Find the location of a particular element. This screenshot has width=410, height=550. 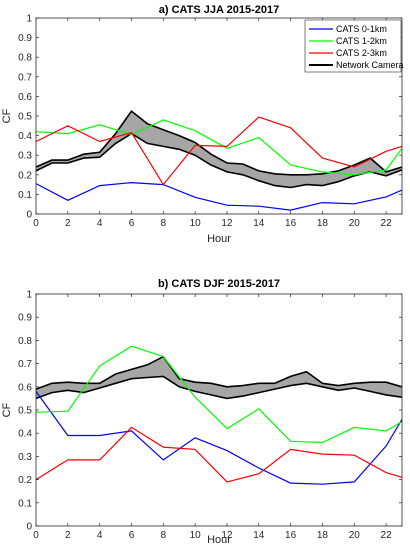

legend-label-network-camera: Network Camera is located at coordinates (370, 65).